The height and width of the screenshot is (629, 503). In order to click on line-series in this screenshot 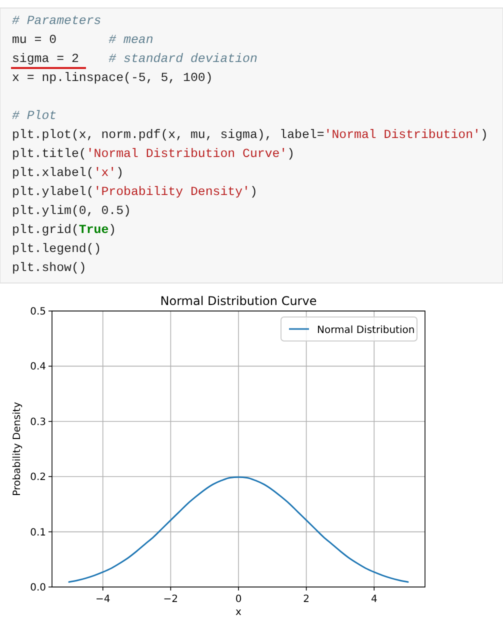, I will do `click(238, 529)`.